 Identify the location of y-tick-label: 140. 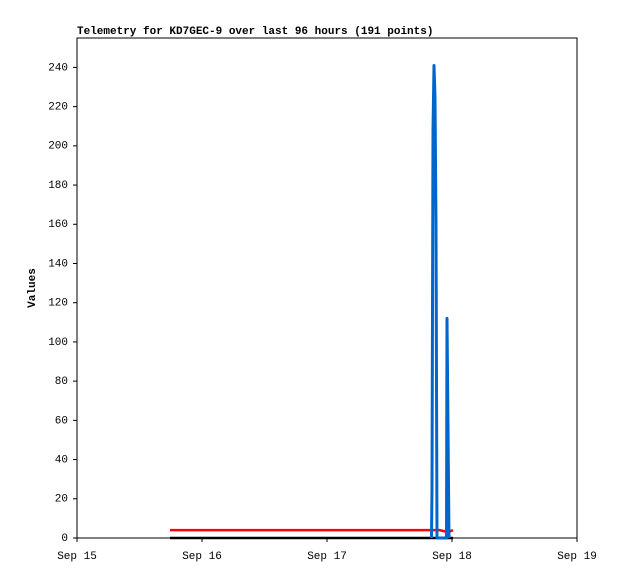
(58, 264).